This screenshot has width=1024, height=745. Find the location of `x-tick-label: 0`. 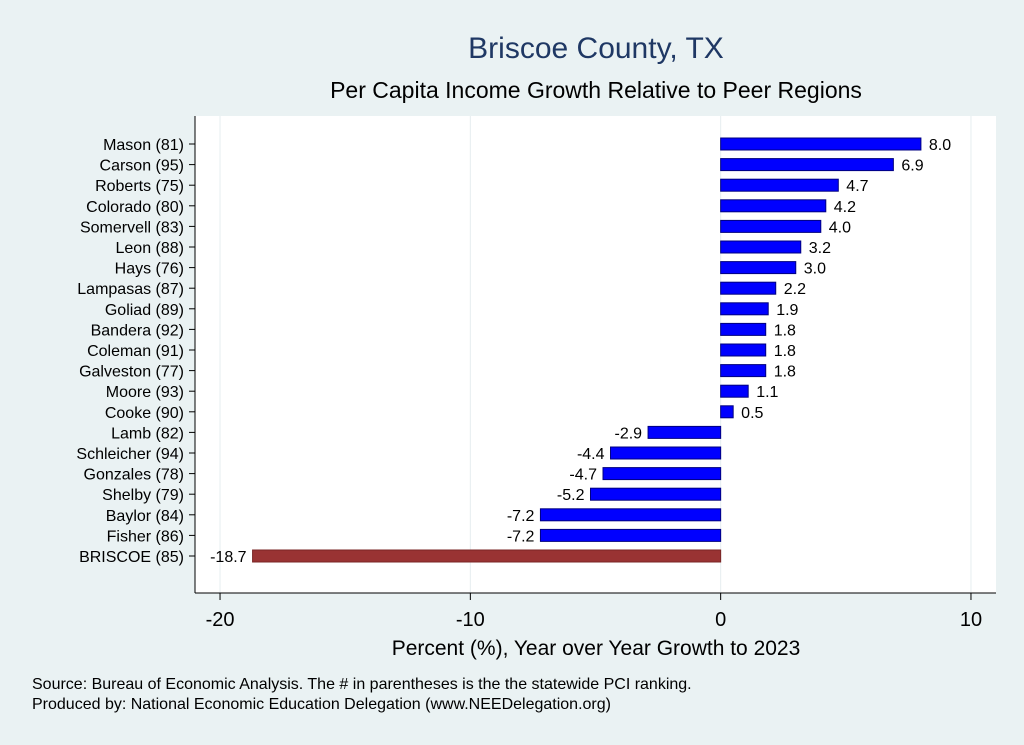

x-tick-label: 0 is located at coordinates (720, 620).